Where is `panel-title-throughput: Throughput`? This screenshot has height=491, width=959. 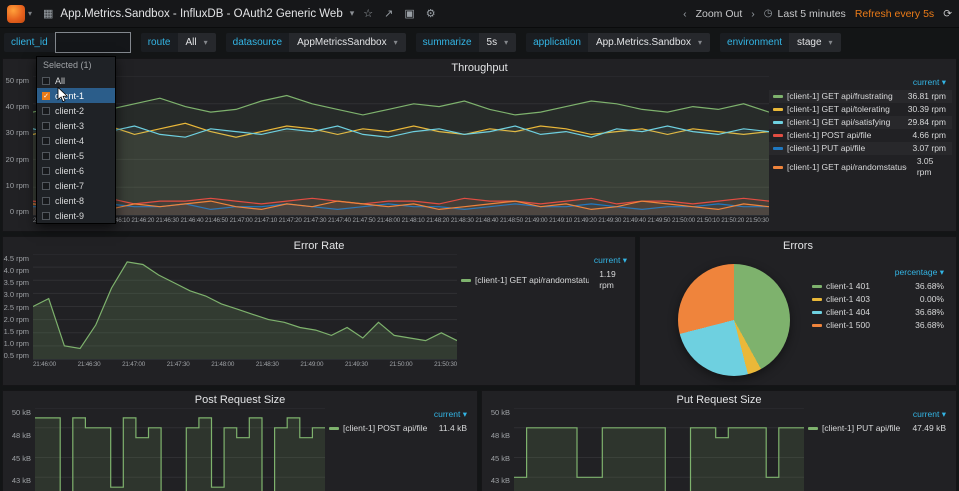 panel-title-throughput: Throughput is located at coordinates (479, 68).